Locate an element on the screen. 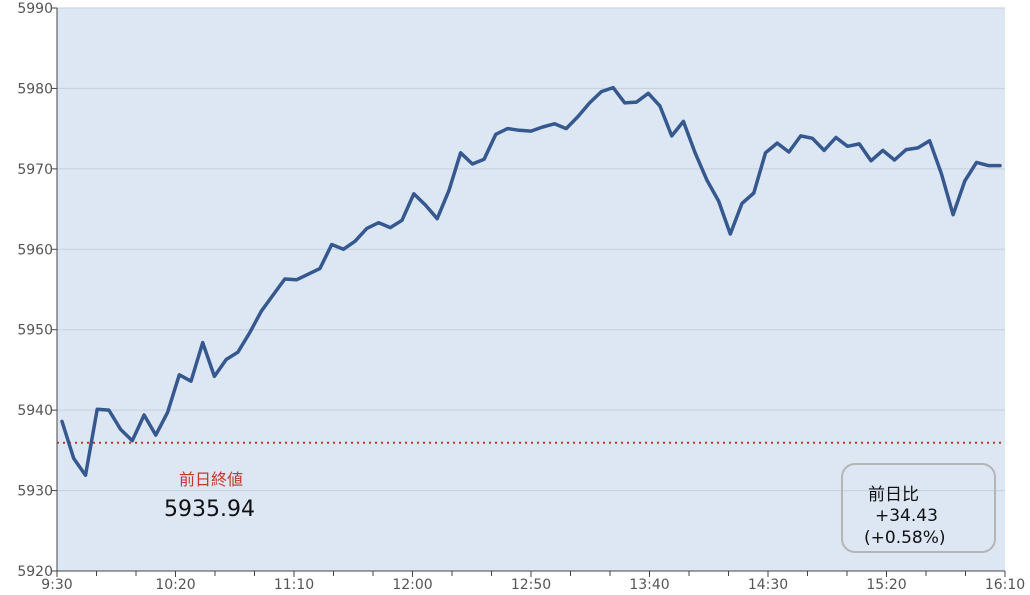 Image resolution: width=1030 pixels, height=595 pixels. x-tick-label: 16:10 is located at coordinates (1005, 585).